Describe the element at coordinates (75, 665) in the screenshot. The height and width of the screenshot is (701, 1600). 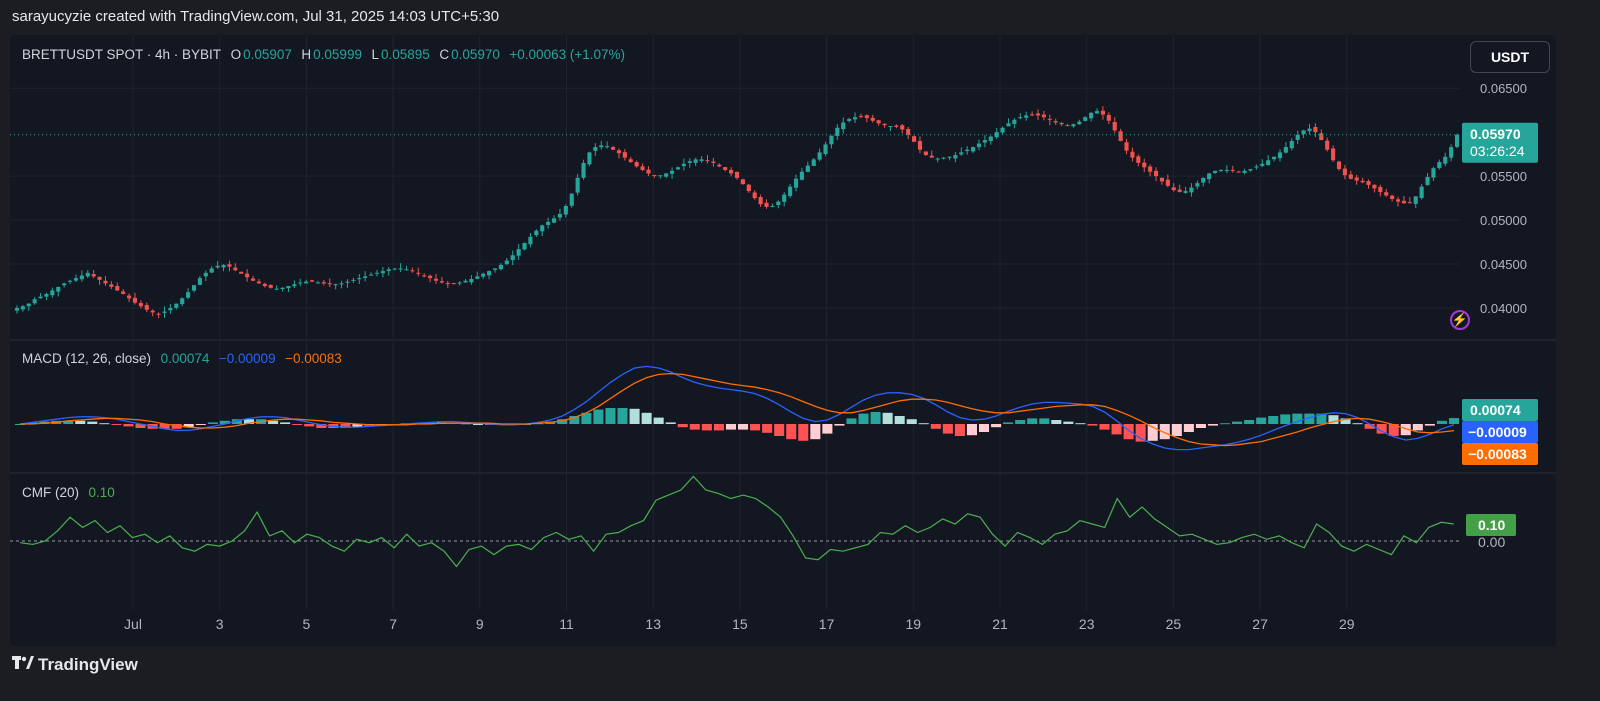
I see `tradingview-logo: TradingView` at that location.